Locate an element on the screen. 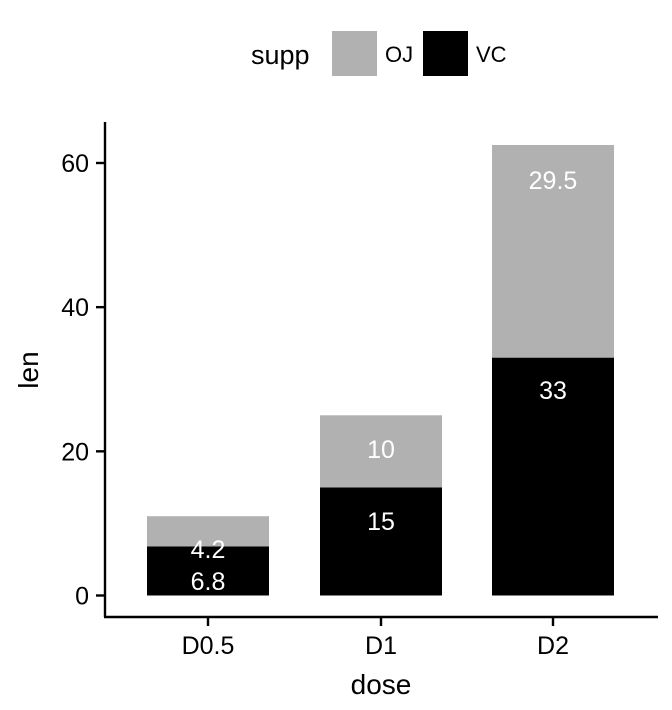  bar-oj-d1 is located at coordinates (381, 451).